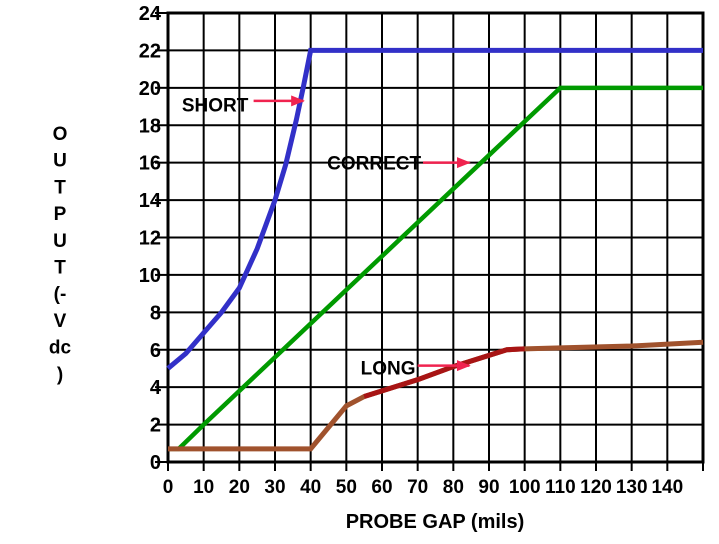 This screenshot has height=544, width=719. I want to click on x-tick-label: 10, so click(203, 487).